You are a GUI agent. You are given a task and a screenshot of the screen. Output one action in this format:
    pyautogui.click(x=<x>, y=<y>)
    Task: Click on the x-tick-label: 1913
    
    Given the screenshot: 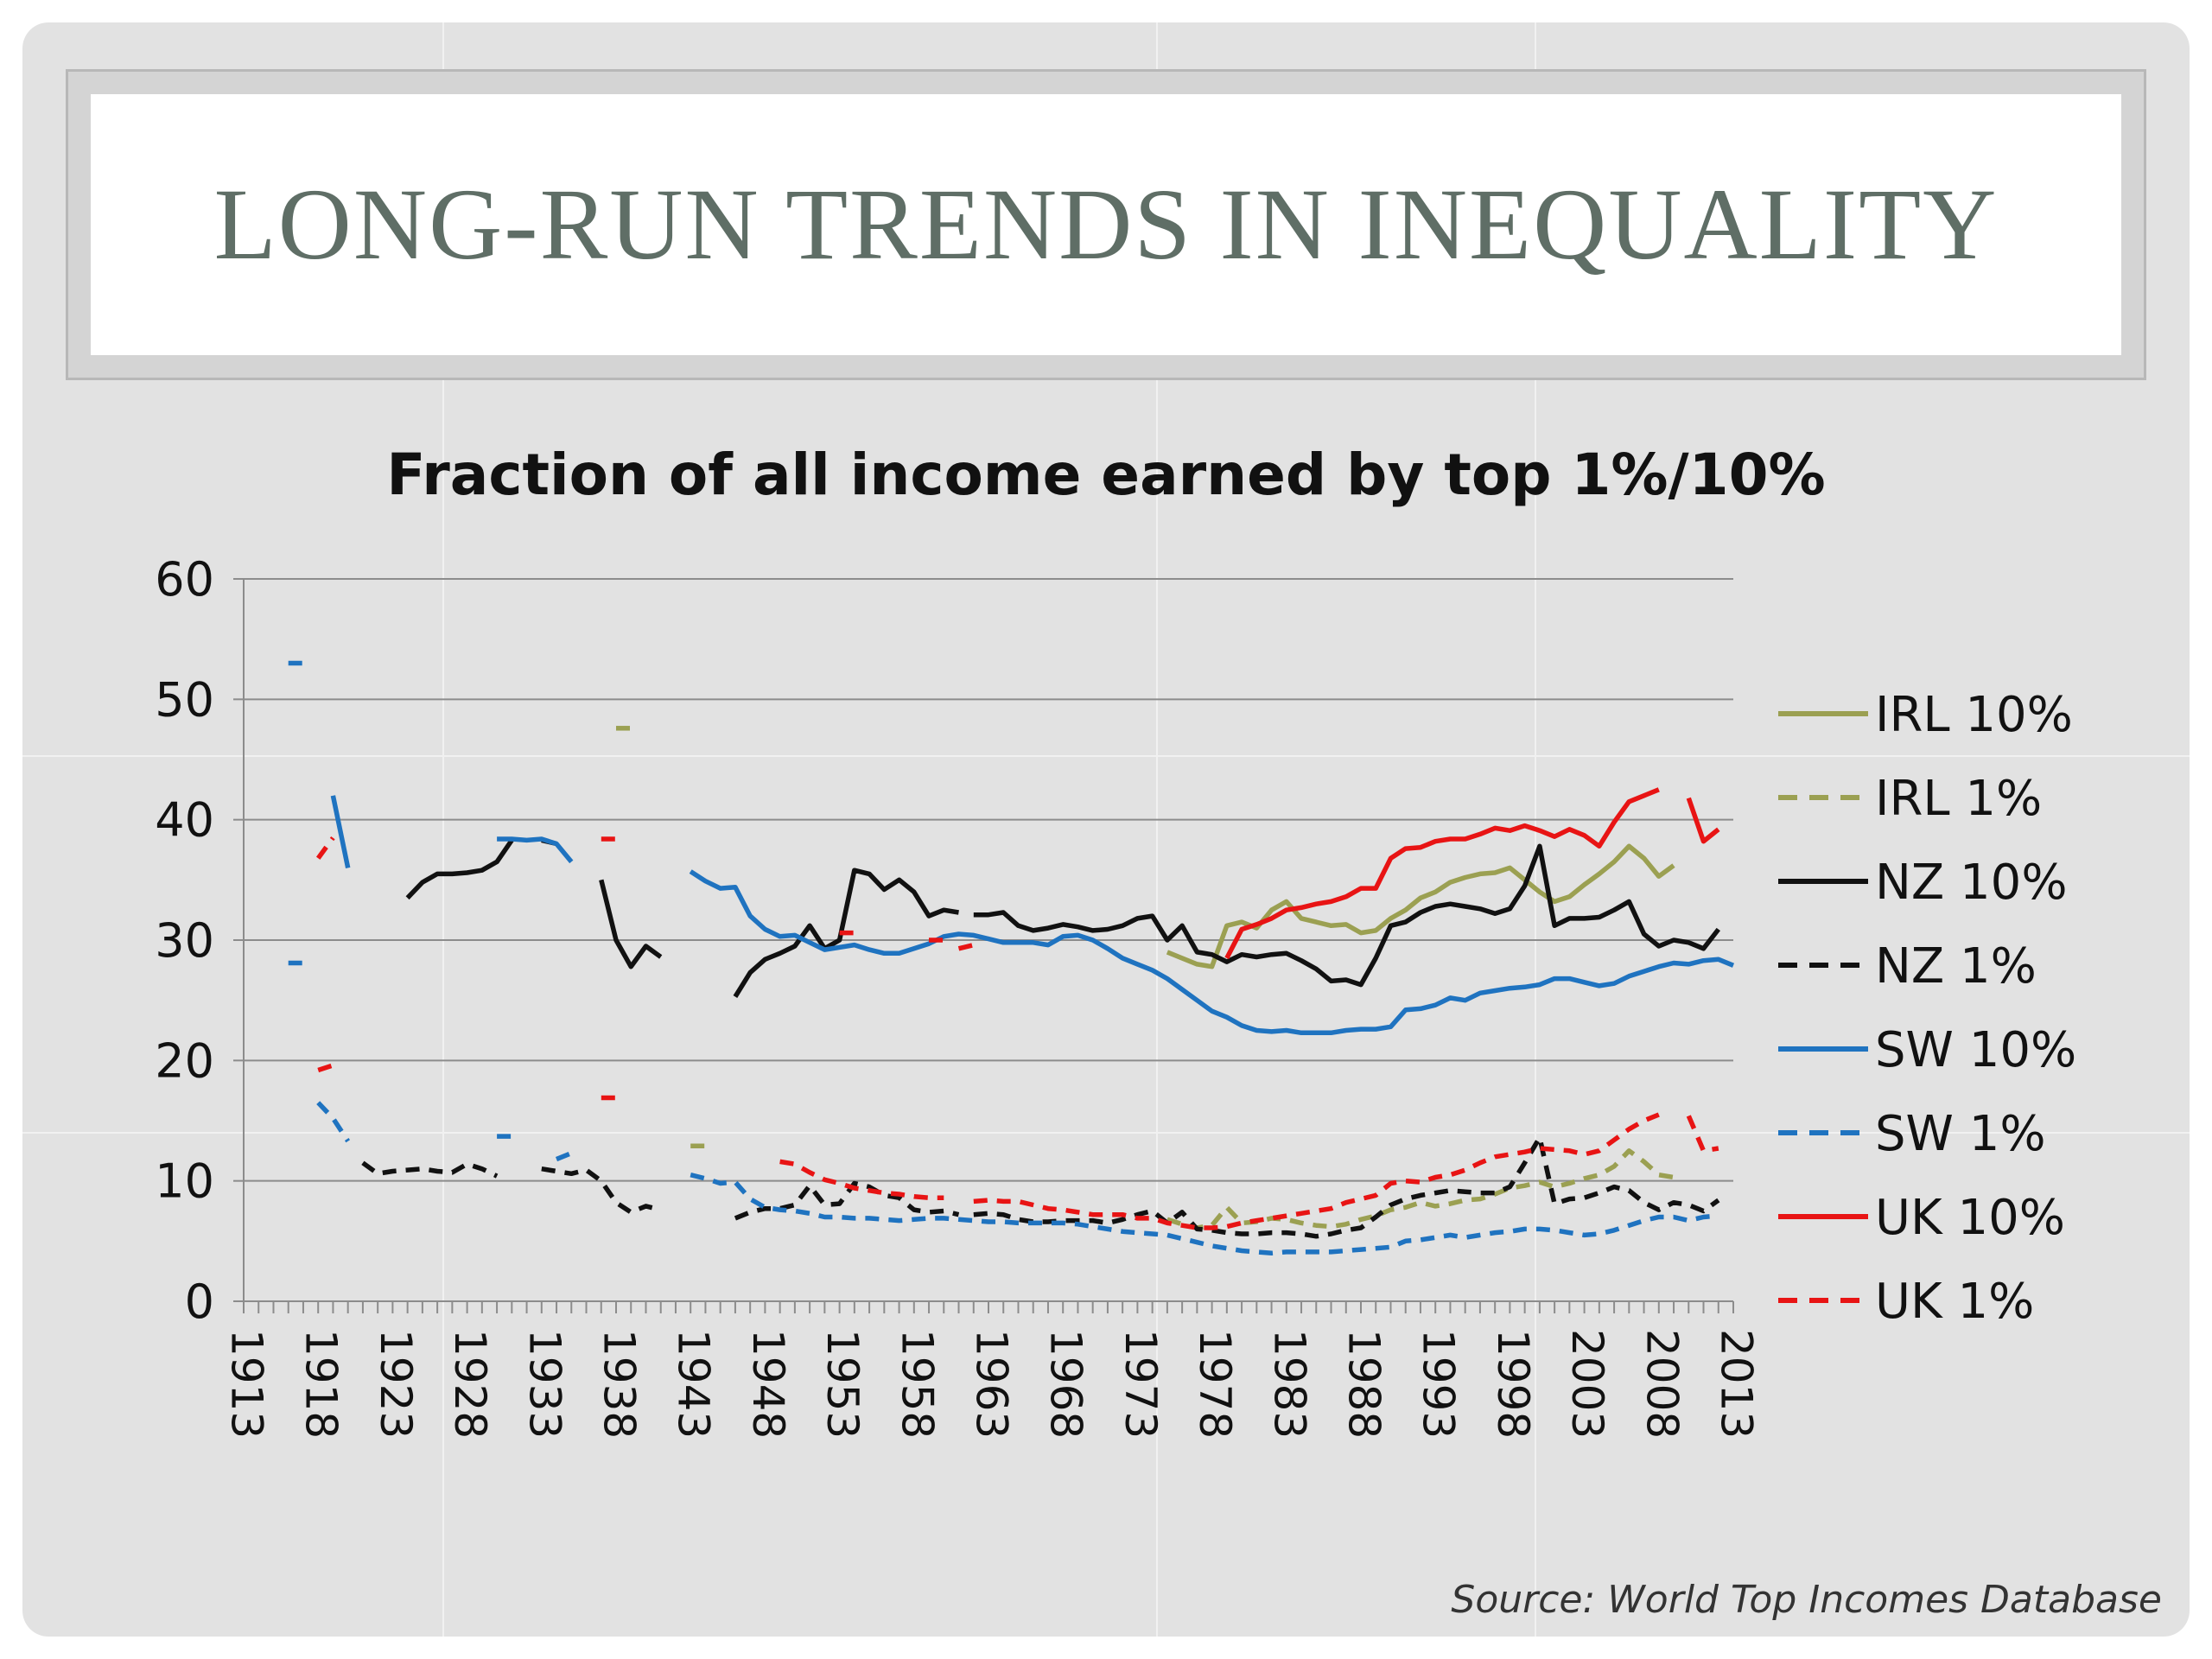 What is the action you would take?
    pyautogui.click(x=247, y=1384)
    